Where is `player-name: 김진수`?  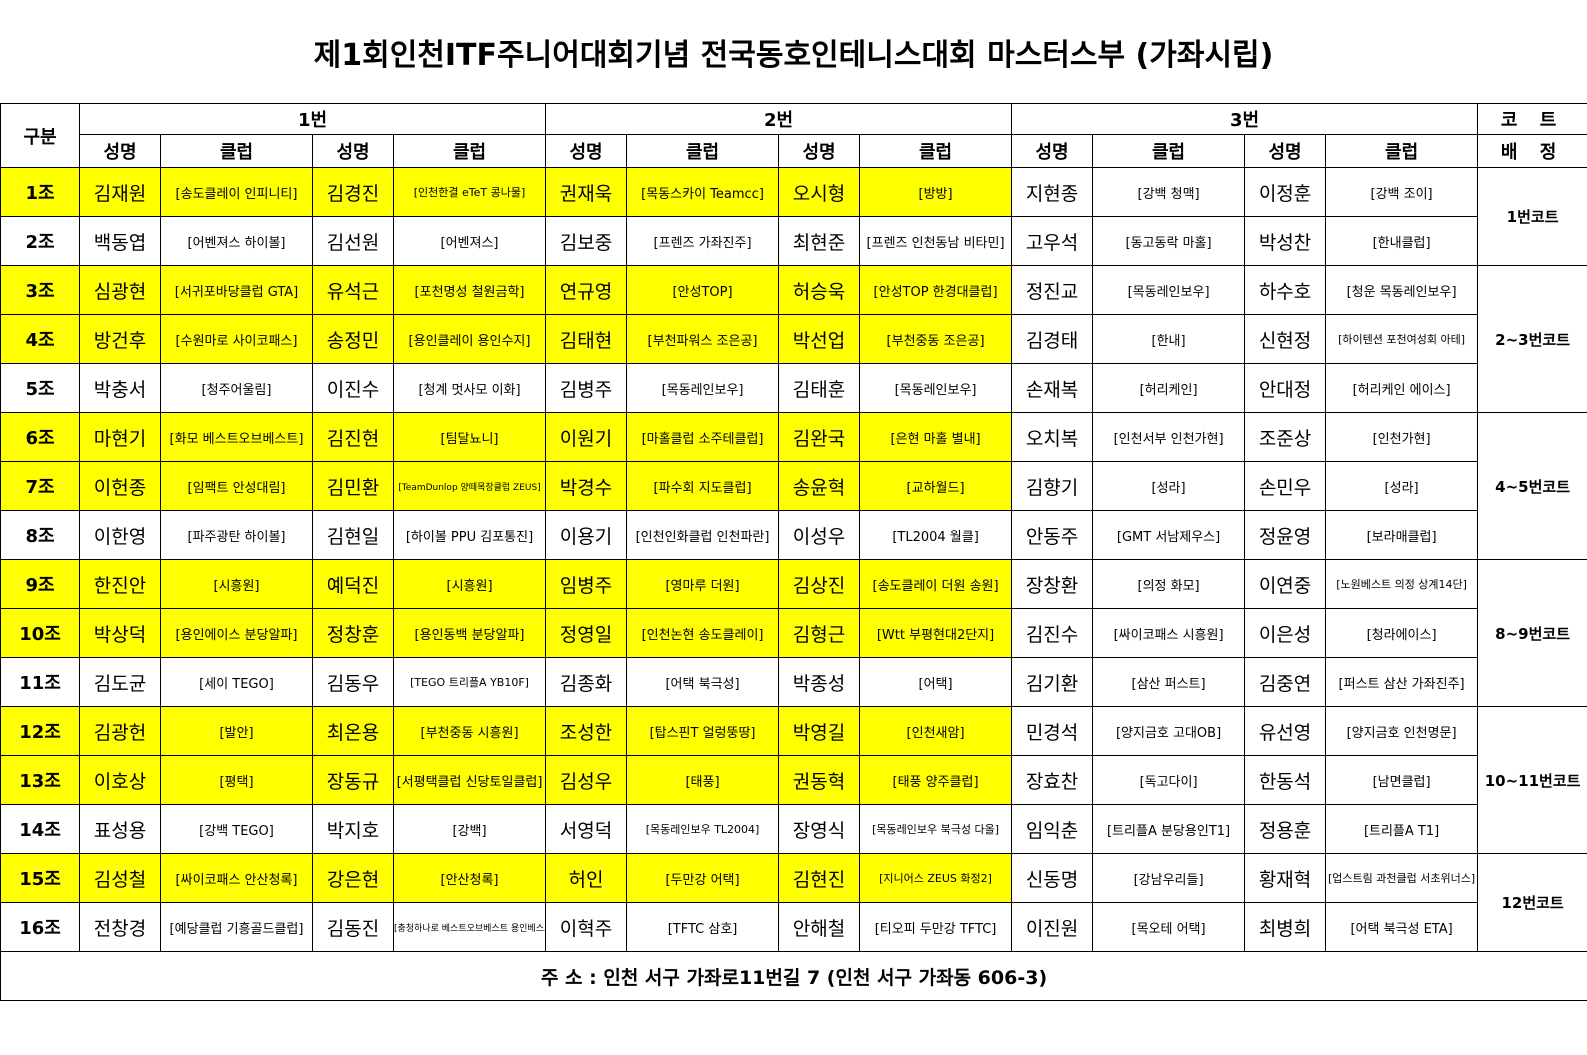 player-name: 김진수 is located at coordinates (1052, 633).